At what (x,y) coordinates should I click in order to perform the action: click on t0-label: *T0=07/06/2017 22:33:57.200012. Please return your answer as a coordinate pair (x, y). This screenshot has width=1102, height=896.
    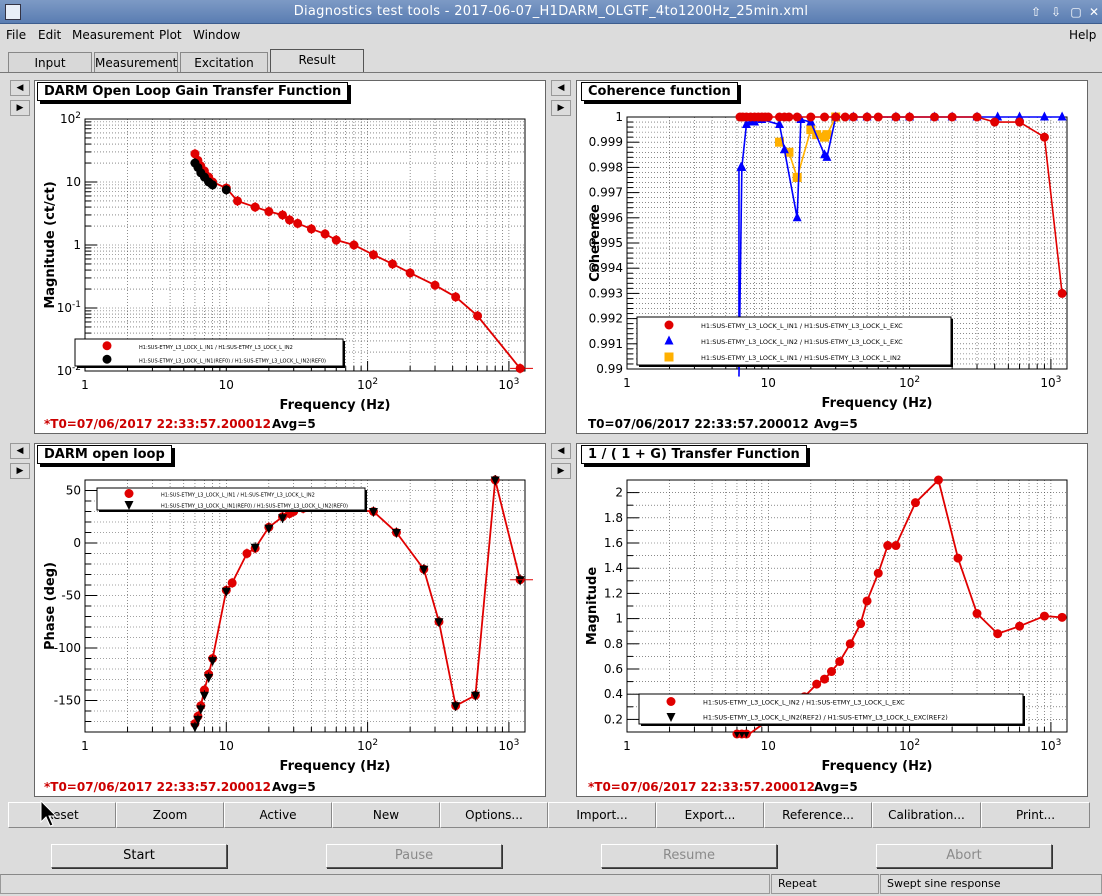
    Looking at the image, I should click on (157, 787).